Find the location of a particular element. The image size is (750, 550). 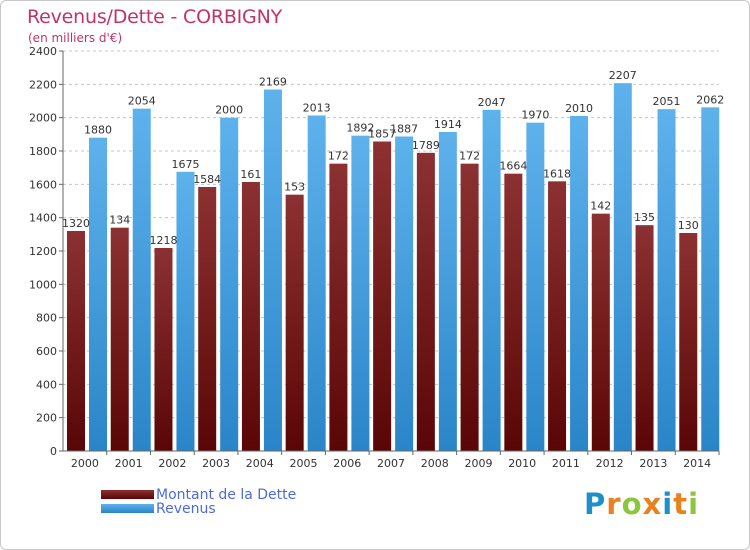

y-tick-label: 1000 is located at coordinates (43, 284).